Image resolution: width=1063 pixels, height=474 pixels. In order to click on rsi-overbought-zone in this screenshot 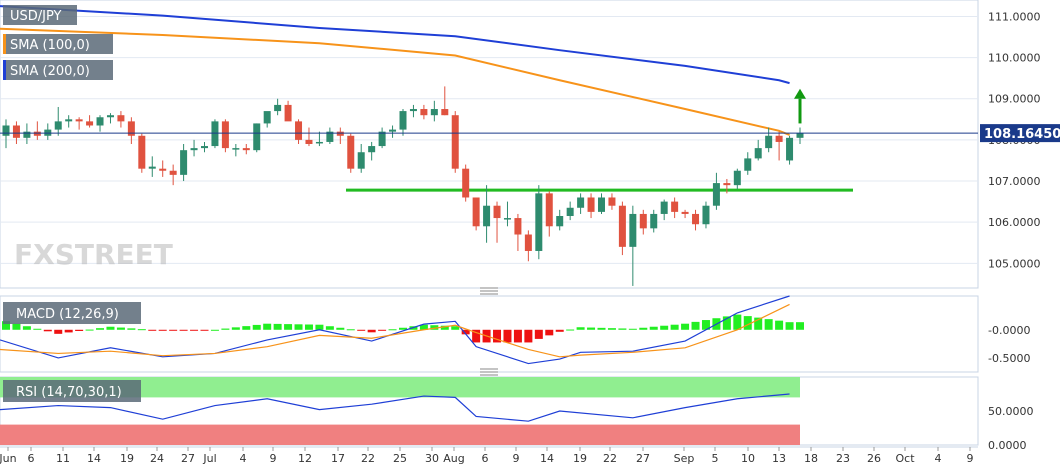, I will do `click(400, 387)`.